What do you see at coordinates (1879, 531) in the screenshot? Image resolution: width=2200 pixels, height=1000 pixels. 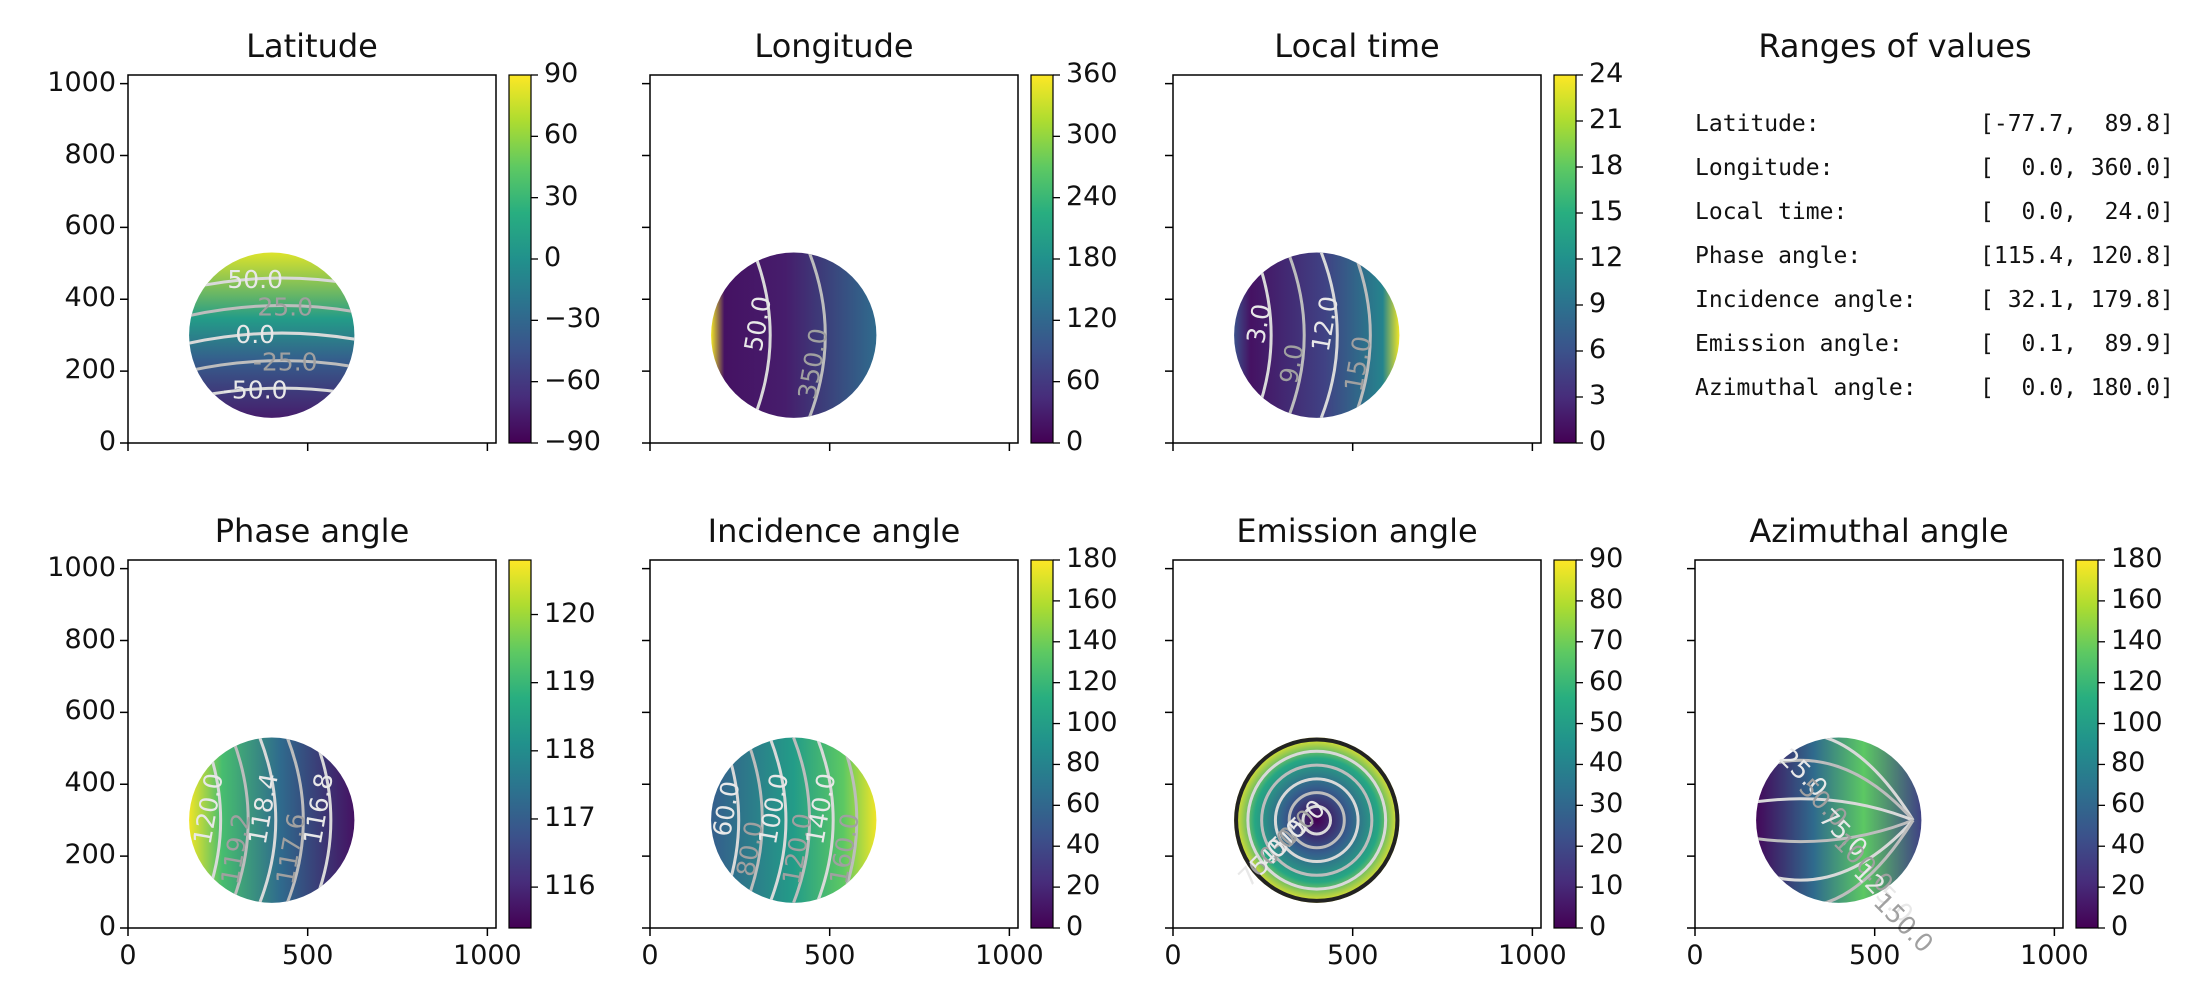 I see `panel-title: Azimuthal angle` at bounding box center [1879, 531].